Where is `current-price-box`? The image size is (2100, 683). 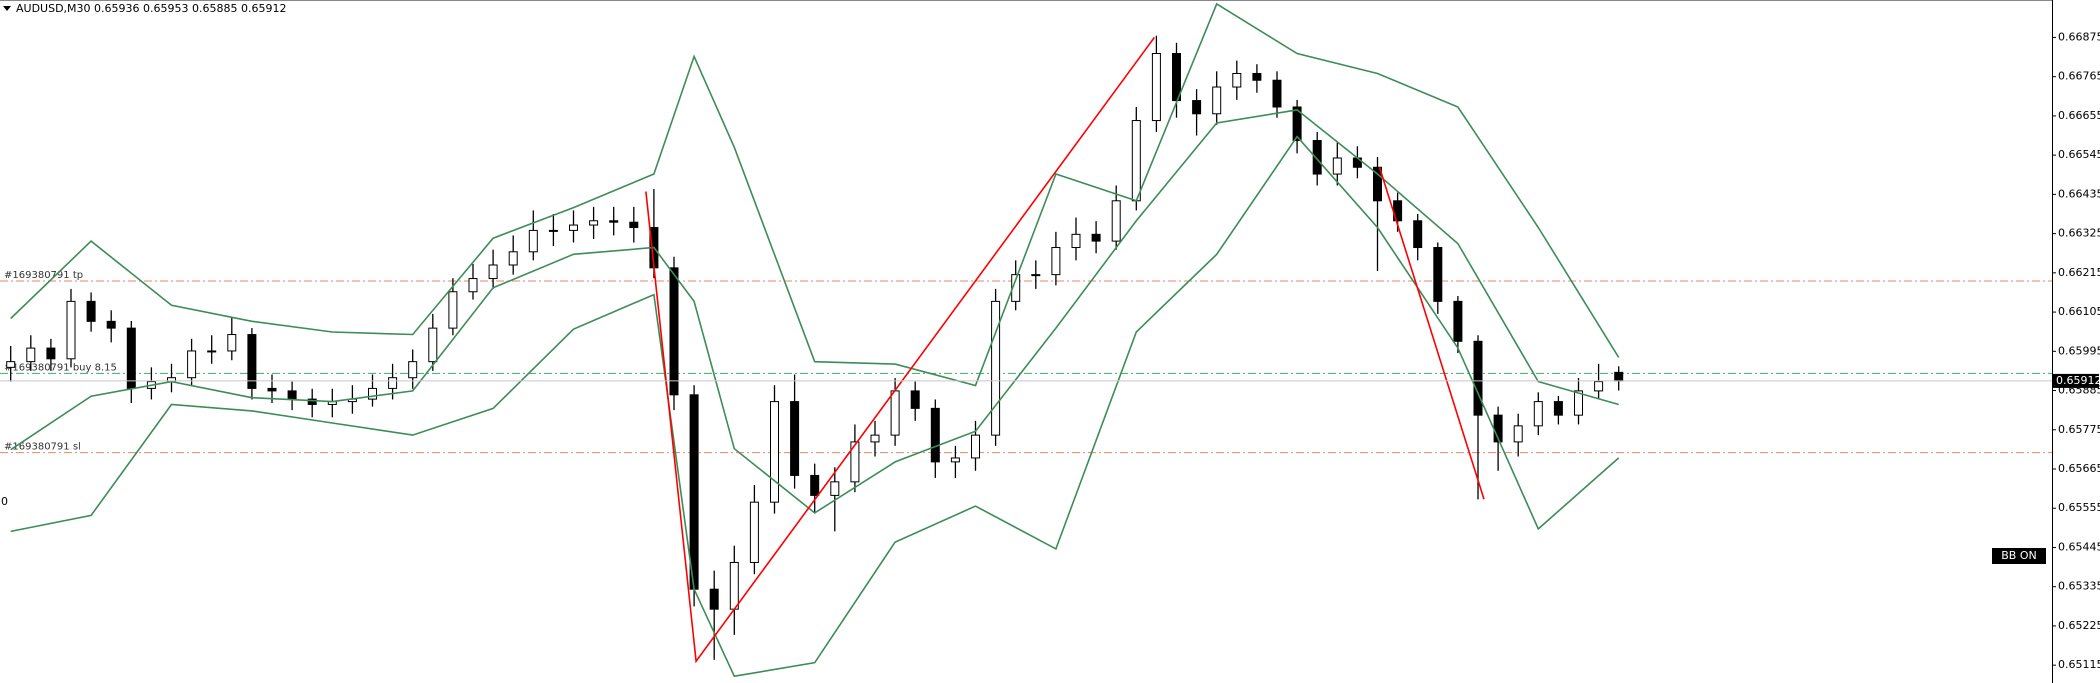
current-price-box is located at coordinates (2076, 380).